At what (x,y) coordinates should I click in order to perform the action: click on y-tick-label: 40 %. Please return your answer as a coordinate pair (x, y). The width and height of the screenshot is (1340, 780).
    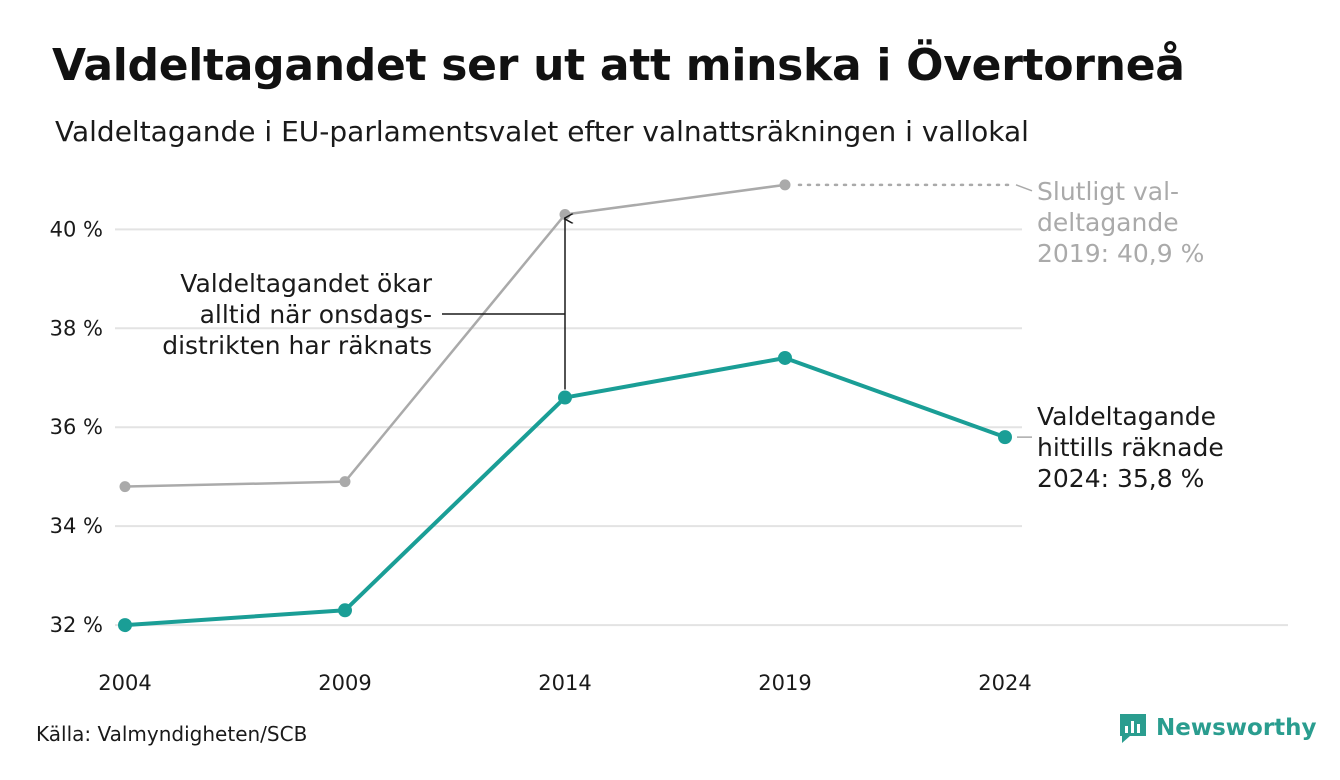
    Looking at the image, I should click on (76, 229).